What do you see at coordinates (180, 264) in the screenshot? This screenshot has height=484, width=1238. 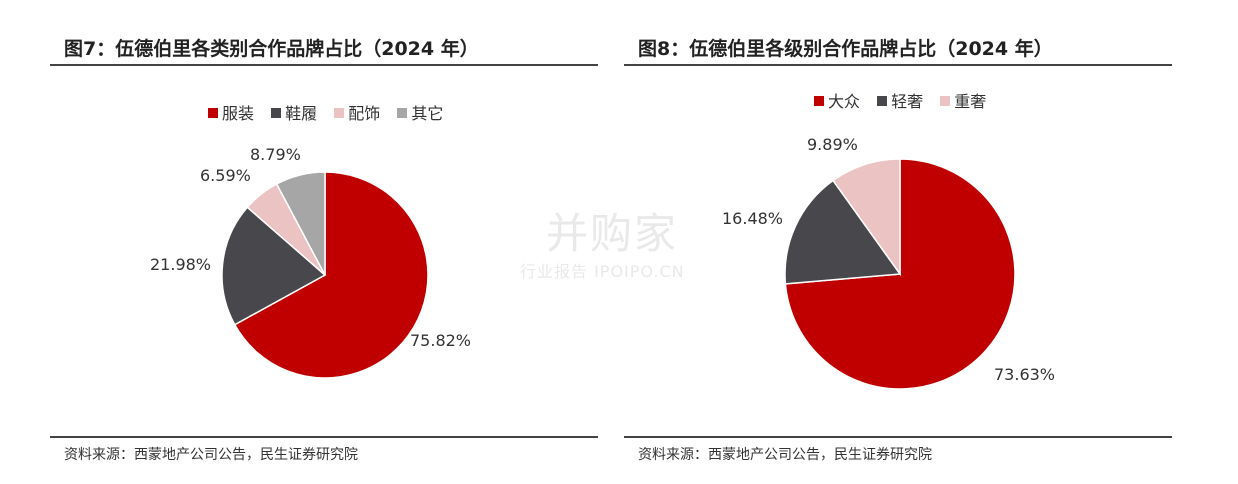 I see `slice-data-label: 21.98%` at bounding box center [180, 264].